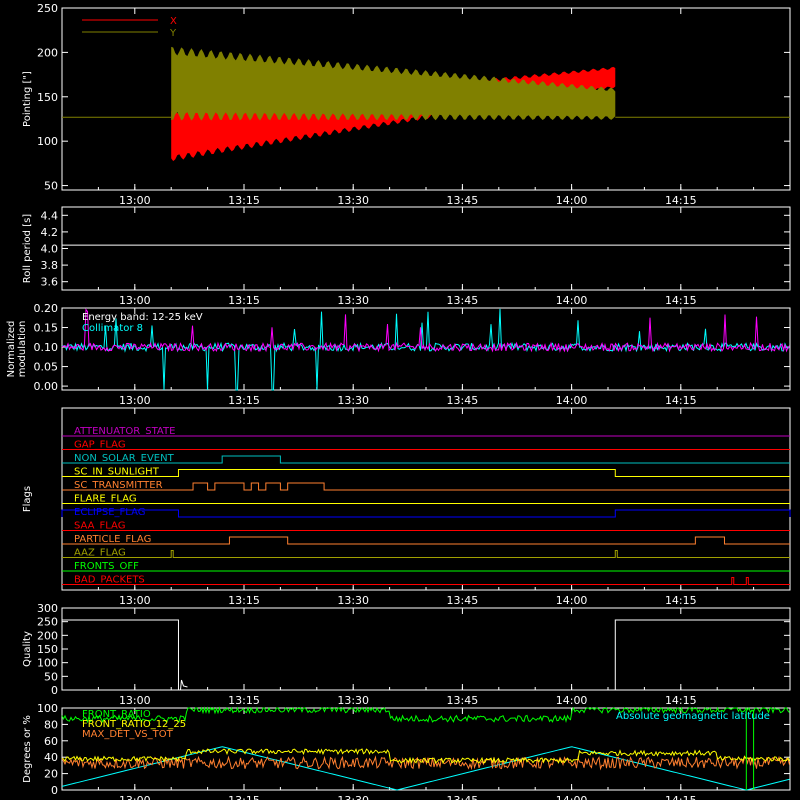 This screenshot has height=800, width=800. I want to click on y-tick-label: 4.2, so click(50, 232).